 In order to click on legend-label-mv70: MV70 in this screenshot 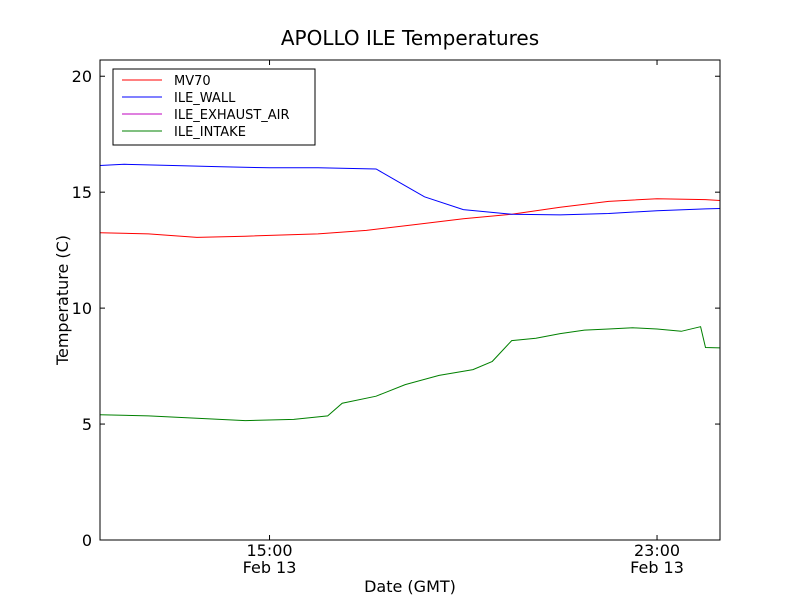, I will do `click(192, 81)`.